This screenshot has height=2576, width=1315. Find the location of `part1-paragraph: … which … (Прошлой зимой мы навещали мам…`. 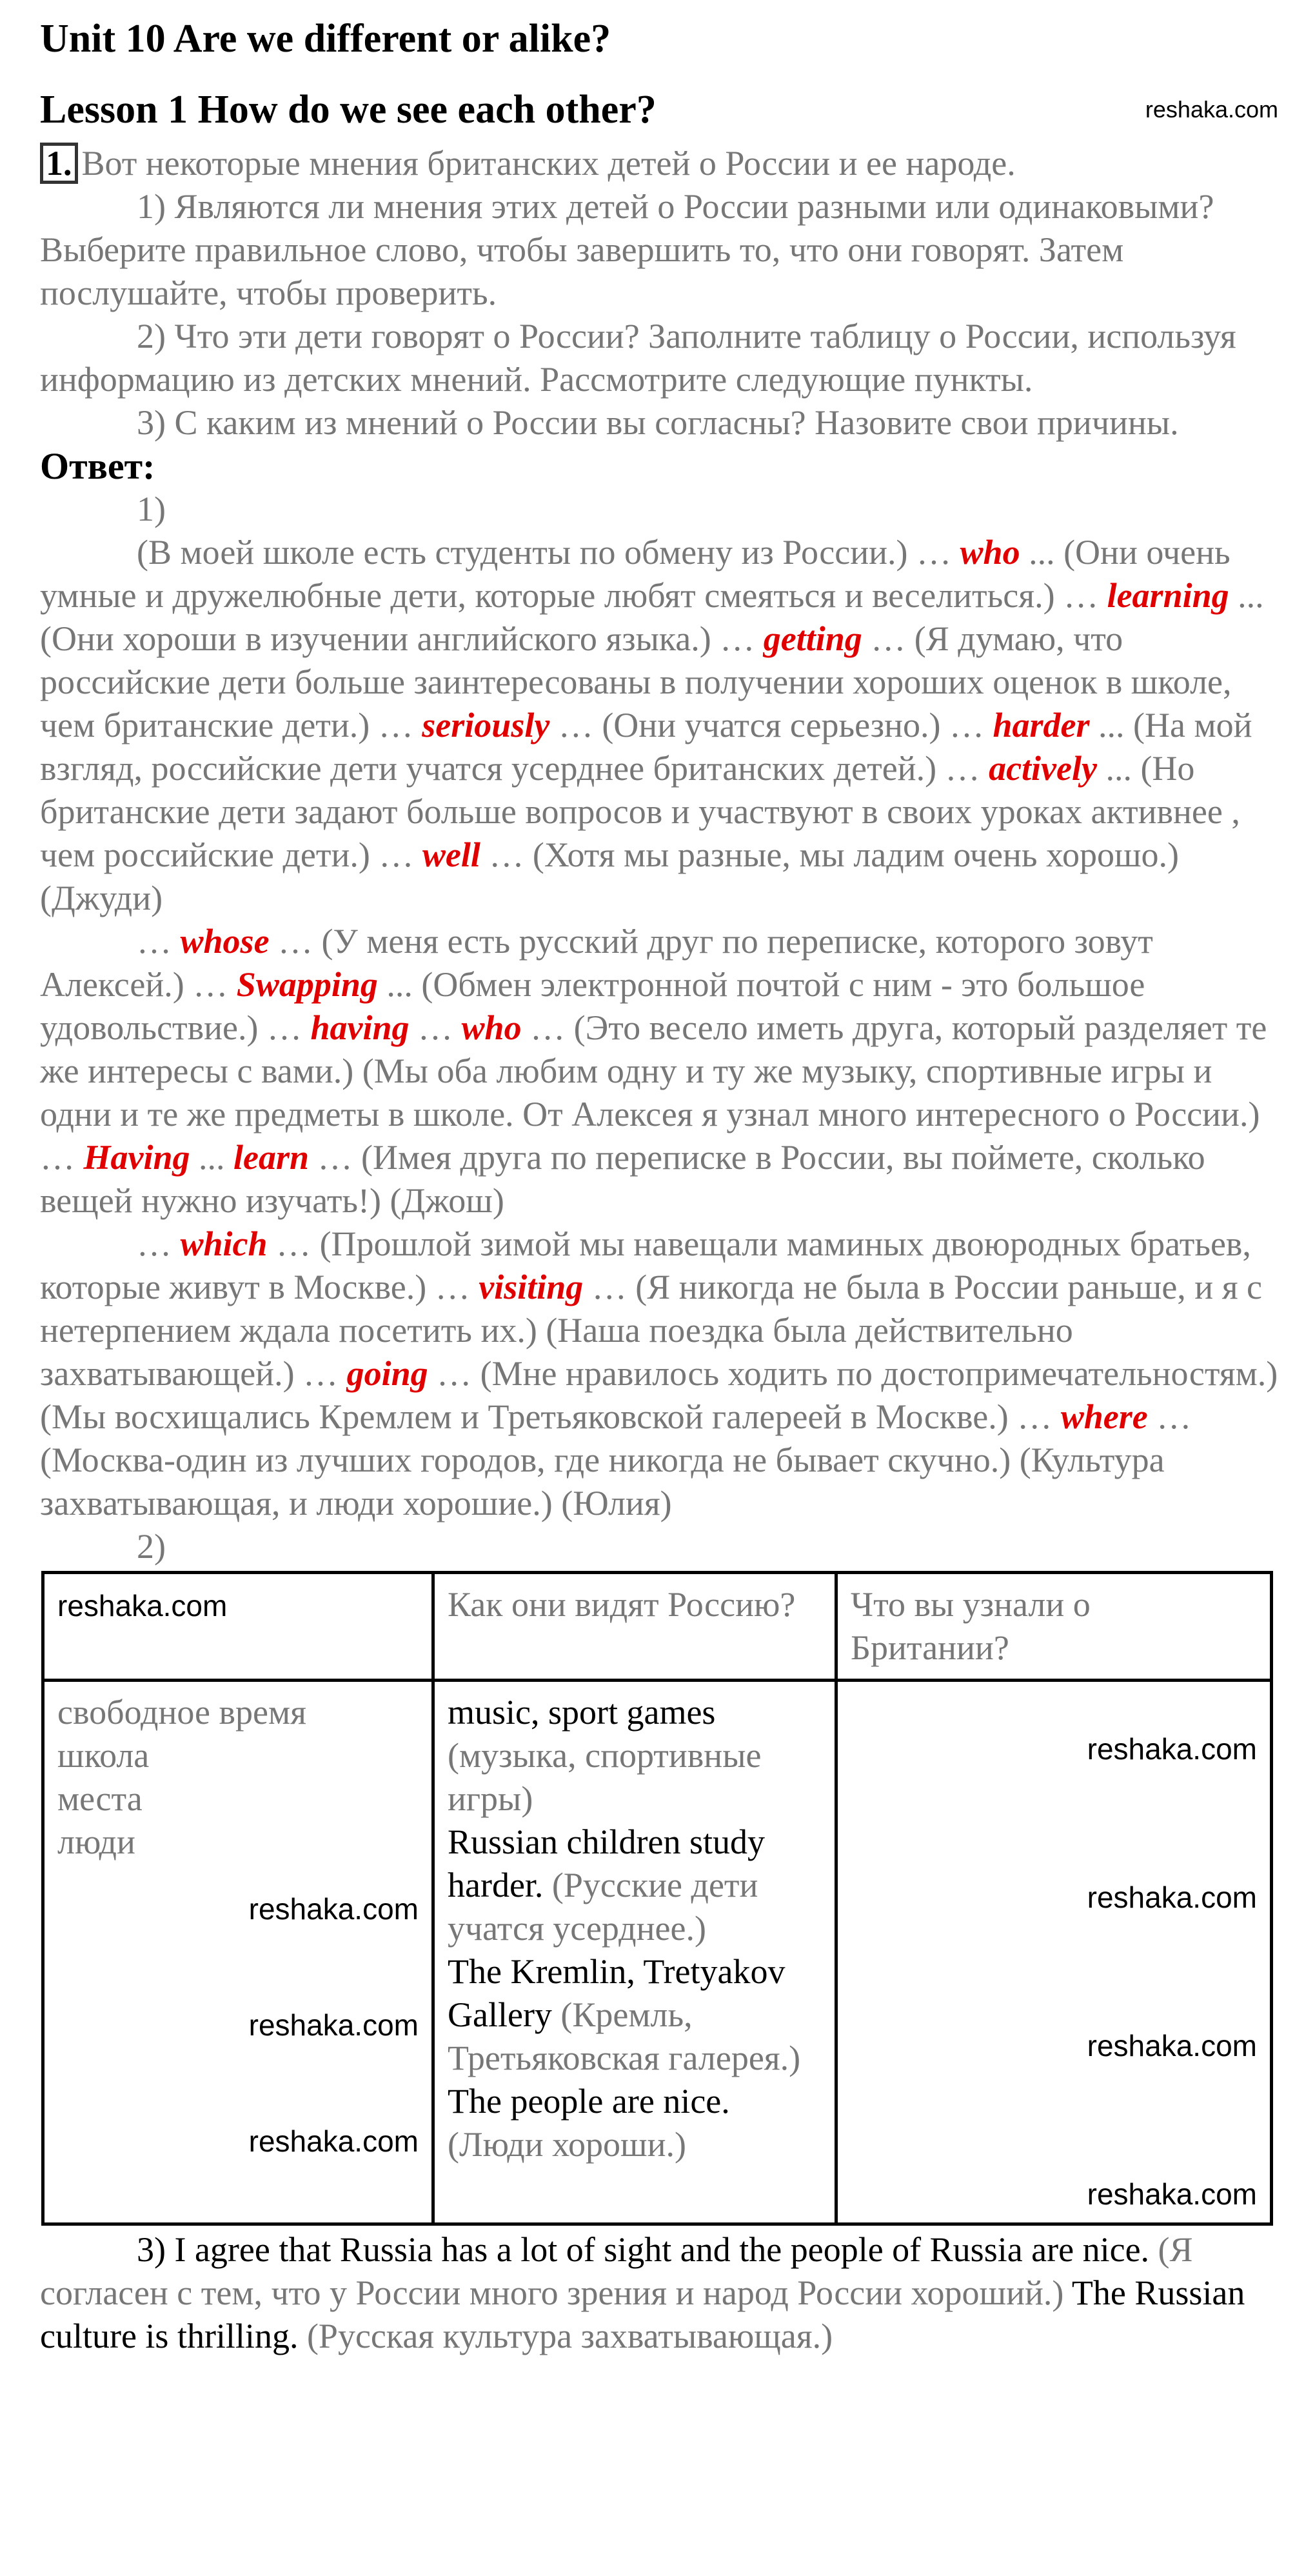

part1-paragraph: … which … (Прошлой зимой мы навещали мам… is located at coordinates (659, 1374).